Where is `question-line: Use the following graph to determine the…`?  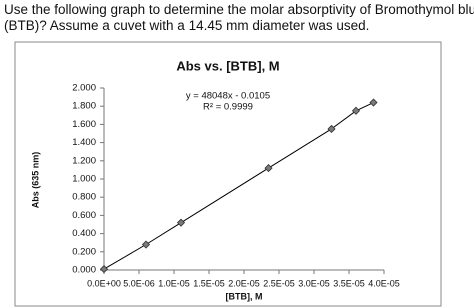
question-line: Use the following graph to determine the… is located at coordinates (239, 9).